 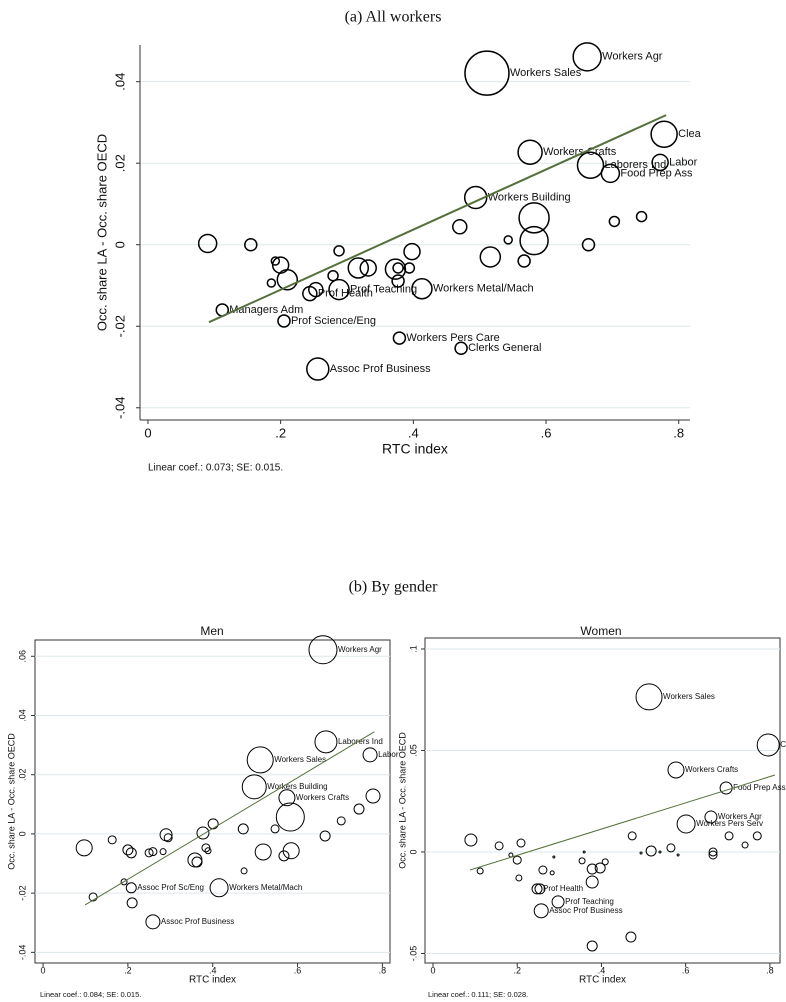 What do you see at coordinates (119, 408) in the screenshot?
I see `y-tick-label: -.04` at bounding box center [119, 408].